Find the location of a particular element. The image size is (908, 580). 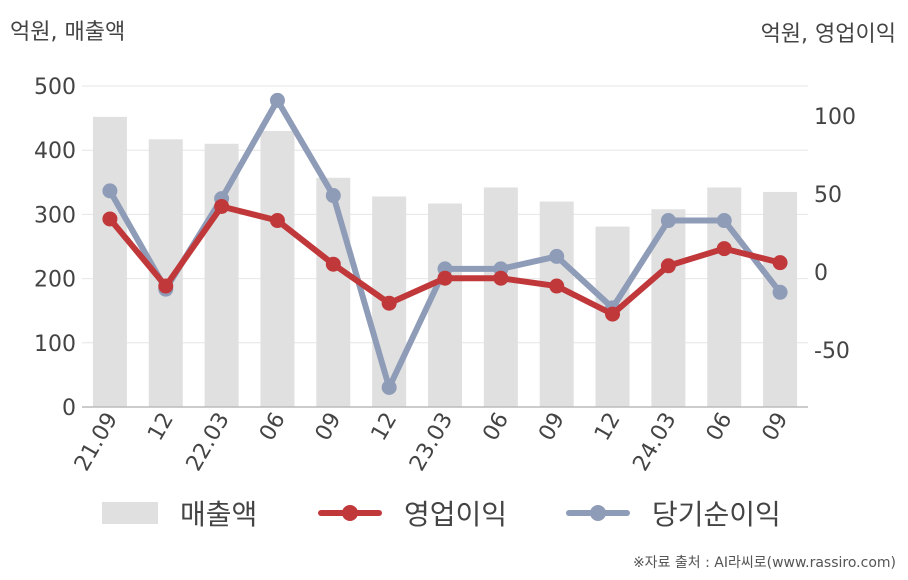

left-axis-unit: 억원, 매출액 is located at coordinates (68, 32).